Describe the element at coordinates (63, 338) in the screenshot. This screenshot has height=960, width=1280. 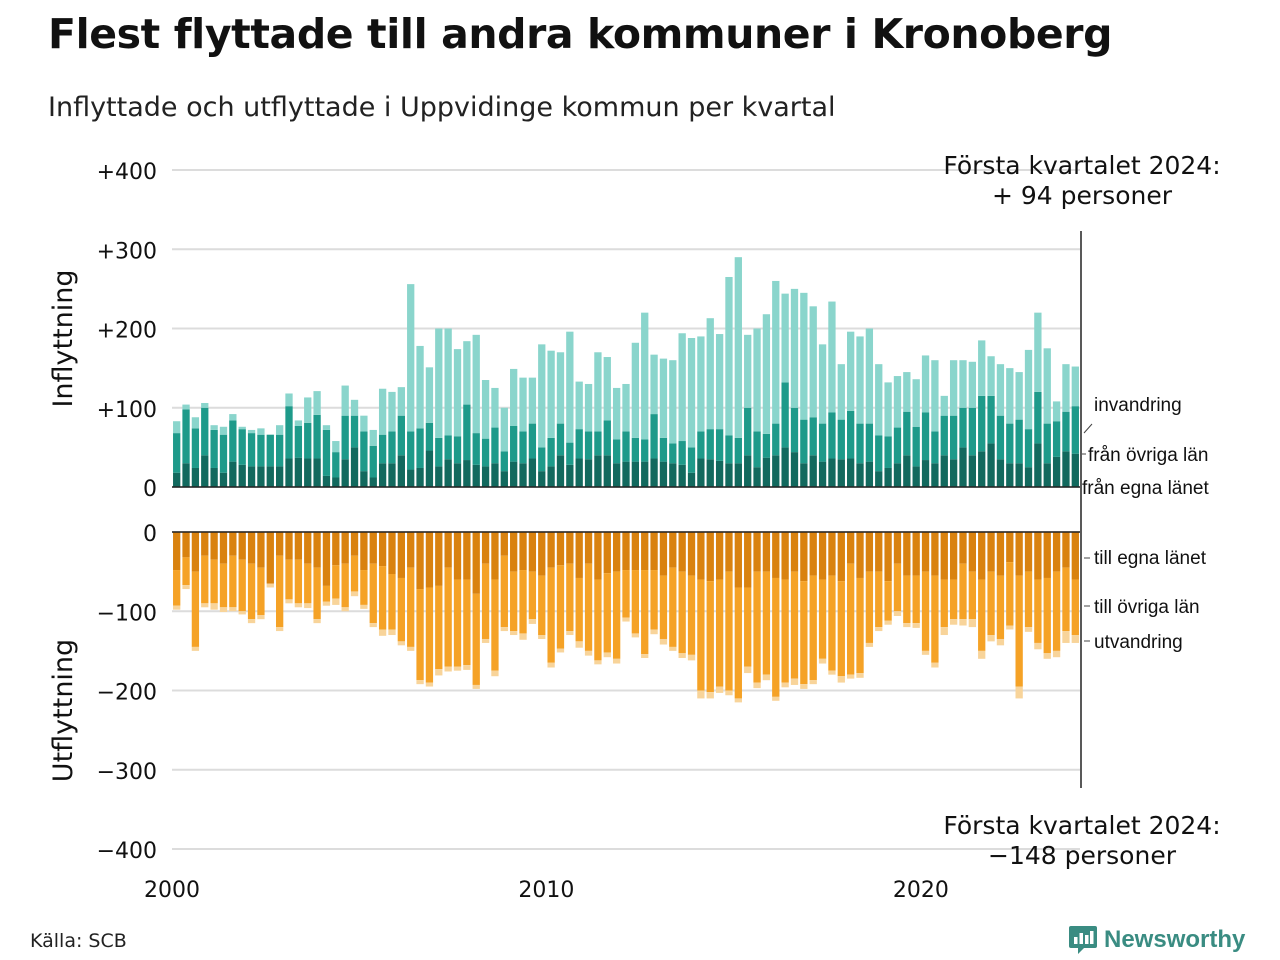
I see `y-axis-title: Inflyttning` at that location.